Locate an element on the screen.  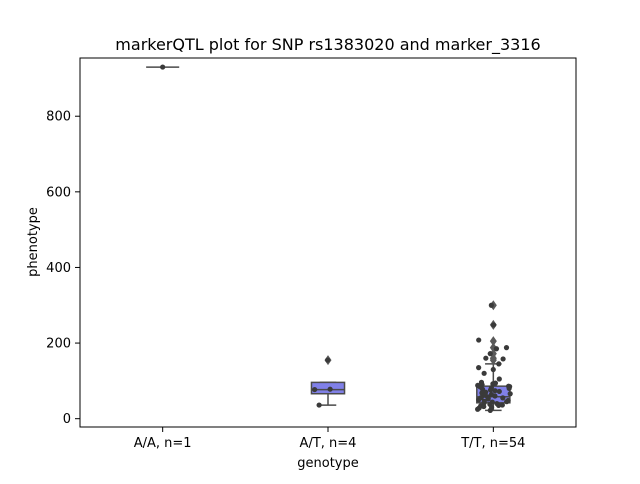
x-axis-label: genotype is located at coordinates (327, 463).